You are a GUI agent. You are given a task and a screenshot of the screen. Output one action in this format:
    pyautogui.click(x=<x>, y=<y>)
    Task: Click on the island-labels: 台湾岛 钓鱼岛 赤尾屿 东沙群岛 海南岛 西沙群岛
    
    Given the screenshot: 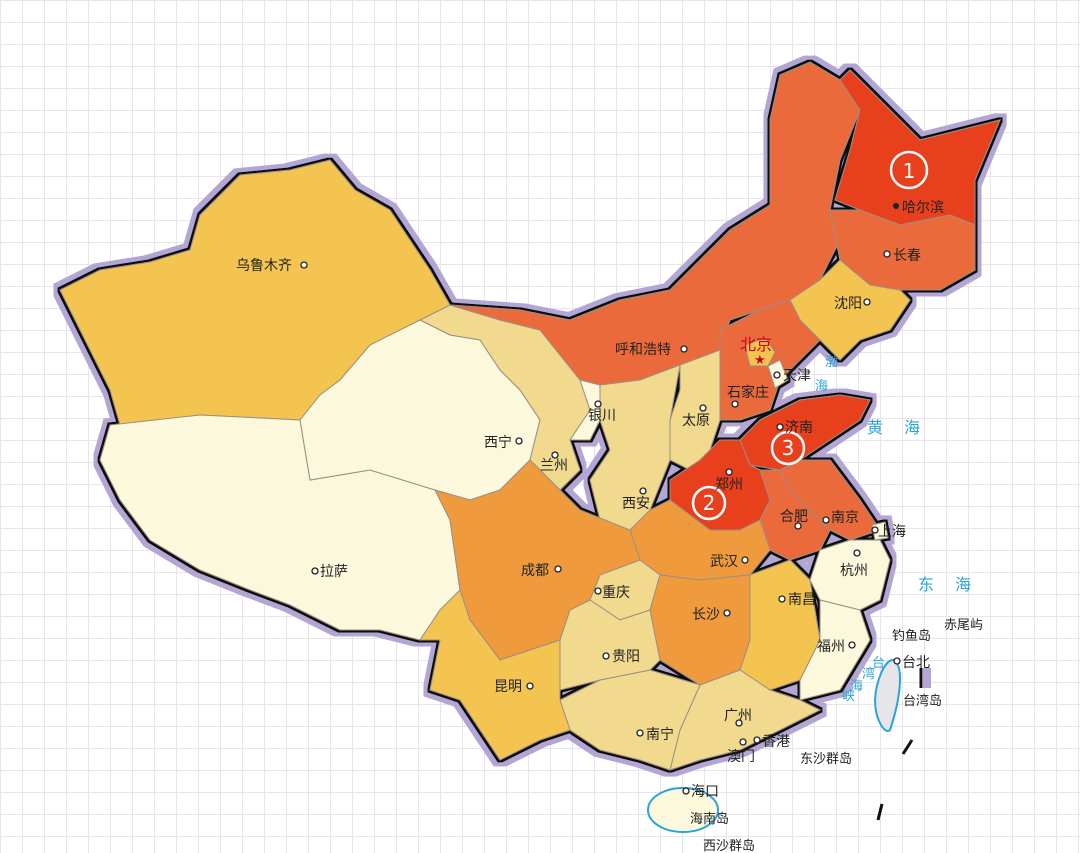 What is the action you would take?
    pyautogui.click(x=836, y=735)
    